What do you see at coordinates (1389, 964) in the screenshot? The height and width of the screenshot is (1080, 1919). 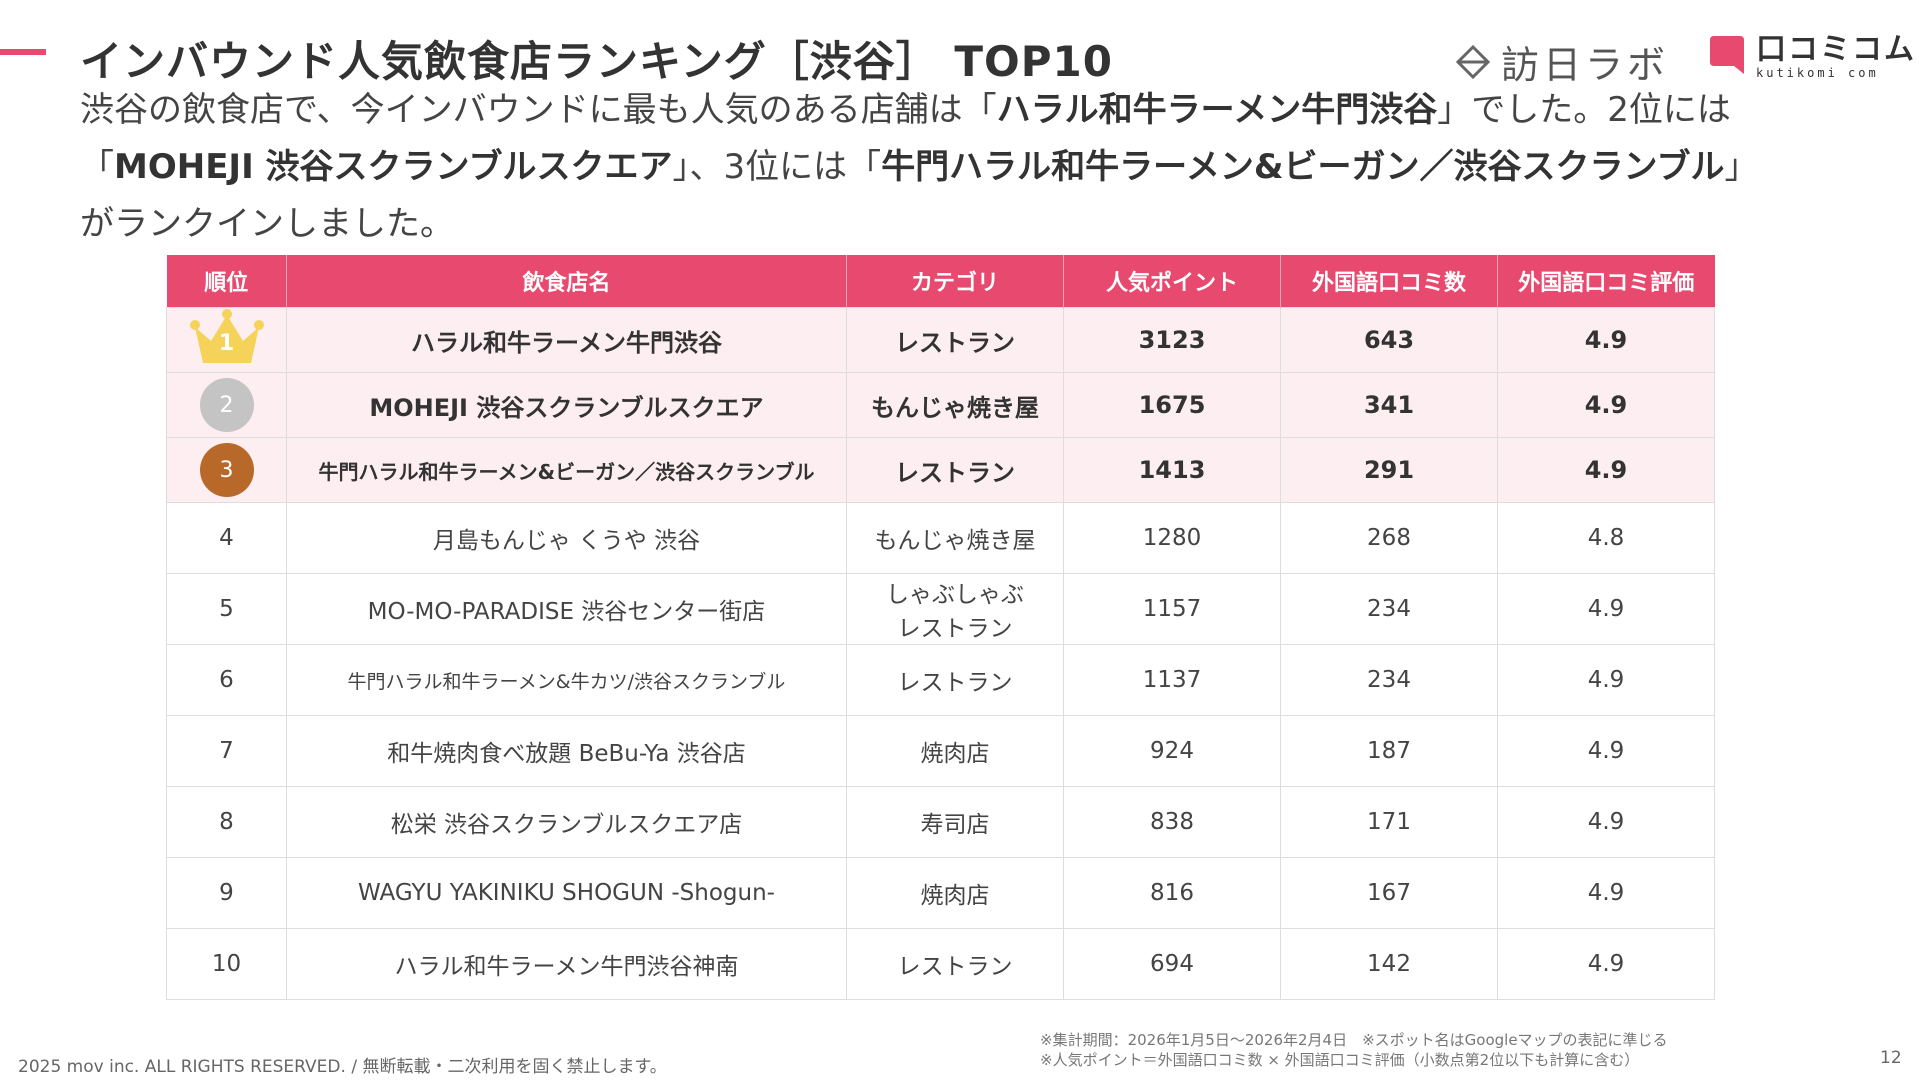 I see `foreign-review-count: 142` at bounding box center [1389, 964].